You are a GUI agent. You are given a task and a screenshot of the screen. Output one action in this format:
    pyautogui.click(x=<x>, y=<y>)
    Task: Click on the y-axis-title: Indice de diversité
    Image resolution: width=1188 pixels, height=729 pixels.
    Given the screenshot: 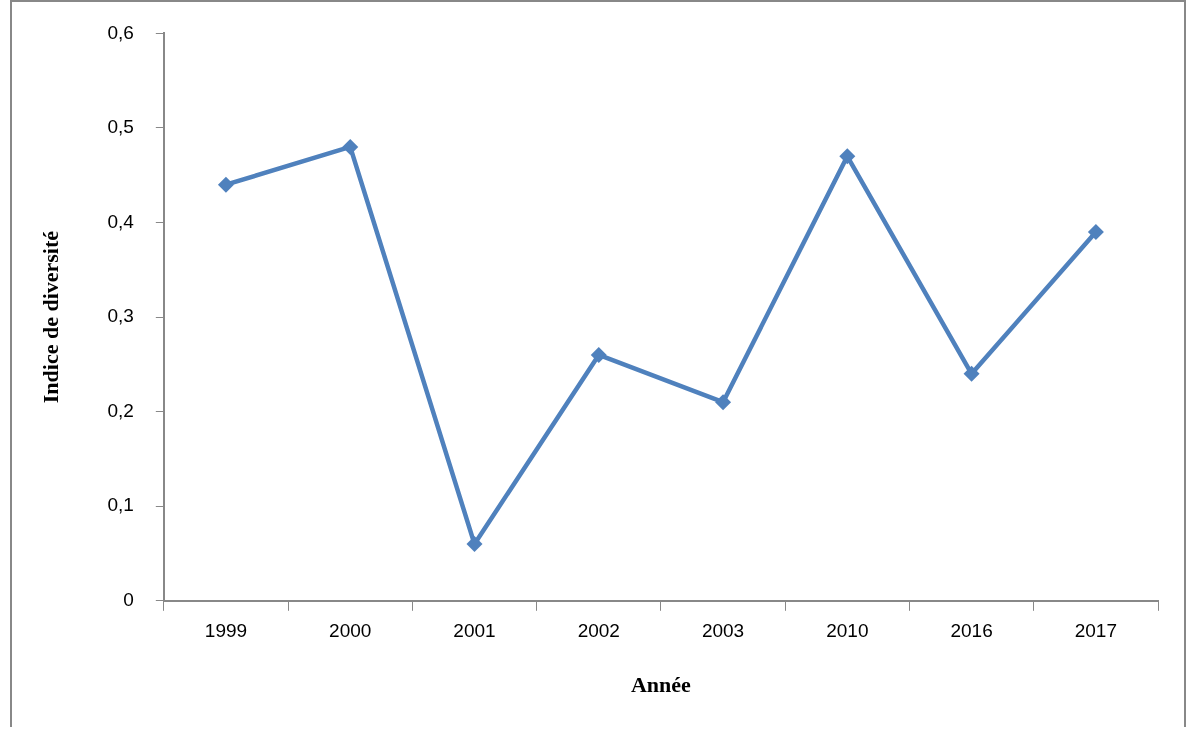 What is the action you would take?
    pyautogui.click(x=50, y=317)
    